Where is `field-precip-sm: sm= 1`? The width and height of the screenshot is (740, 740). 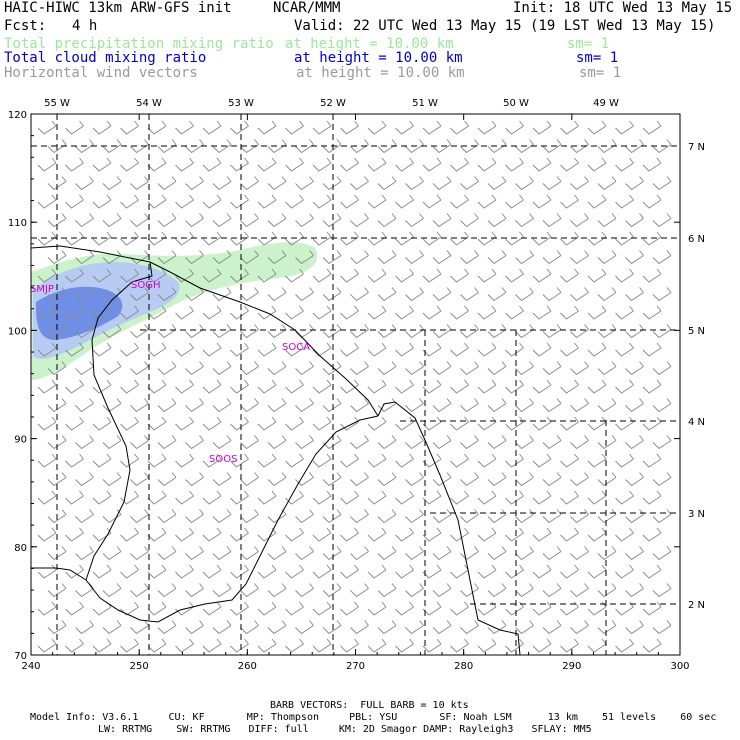 field-precip-sm: sm= 1 is located at coordinates (588, 44).